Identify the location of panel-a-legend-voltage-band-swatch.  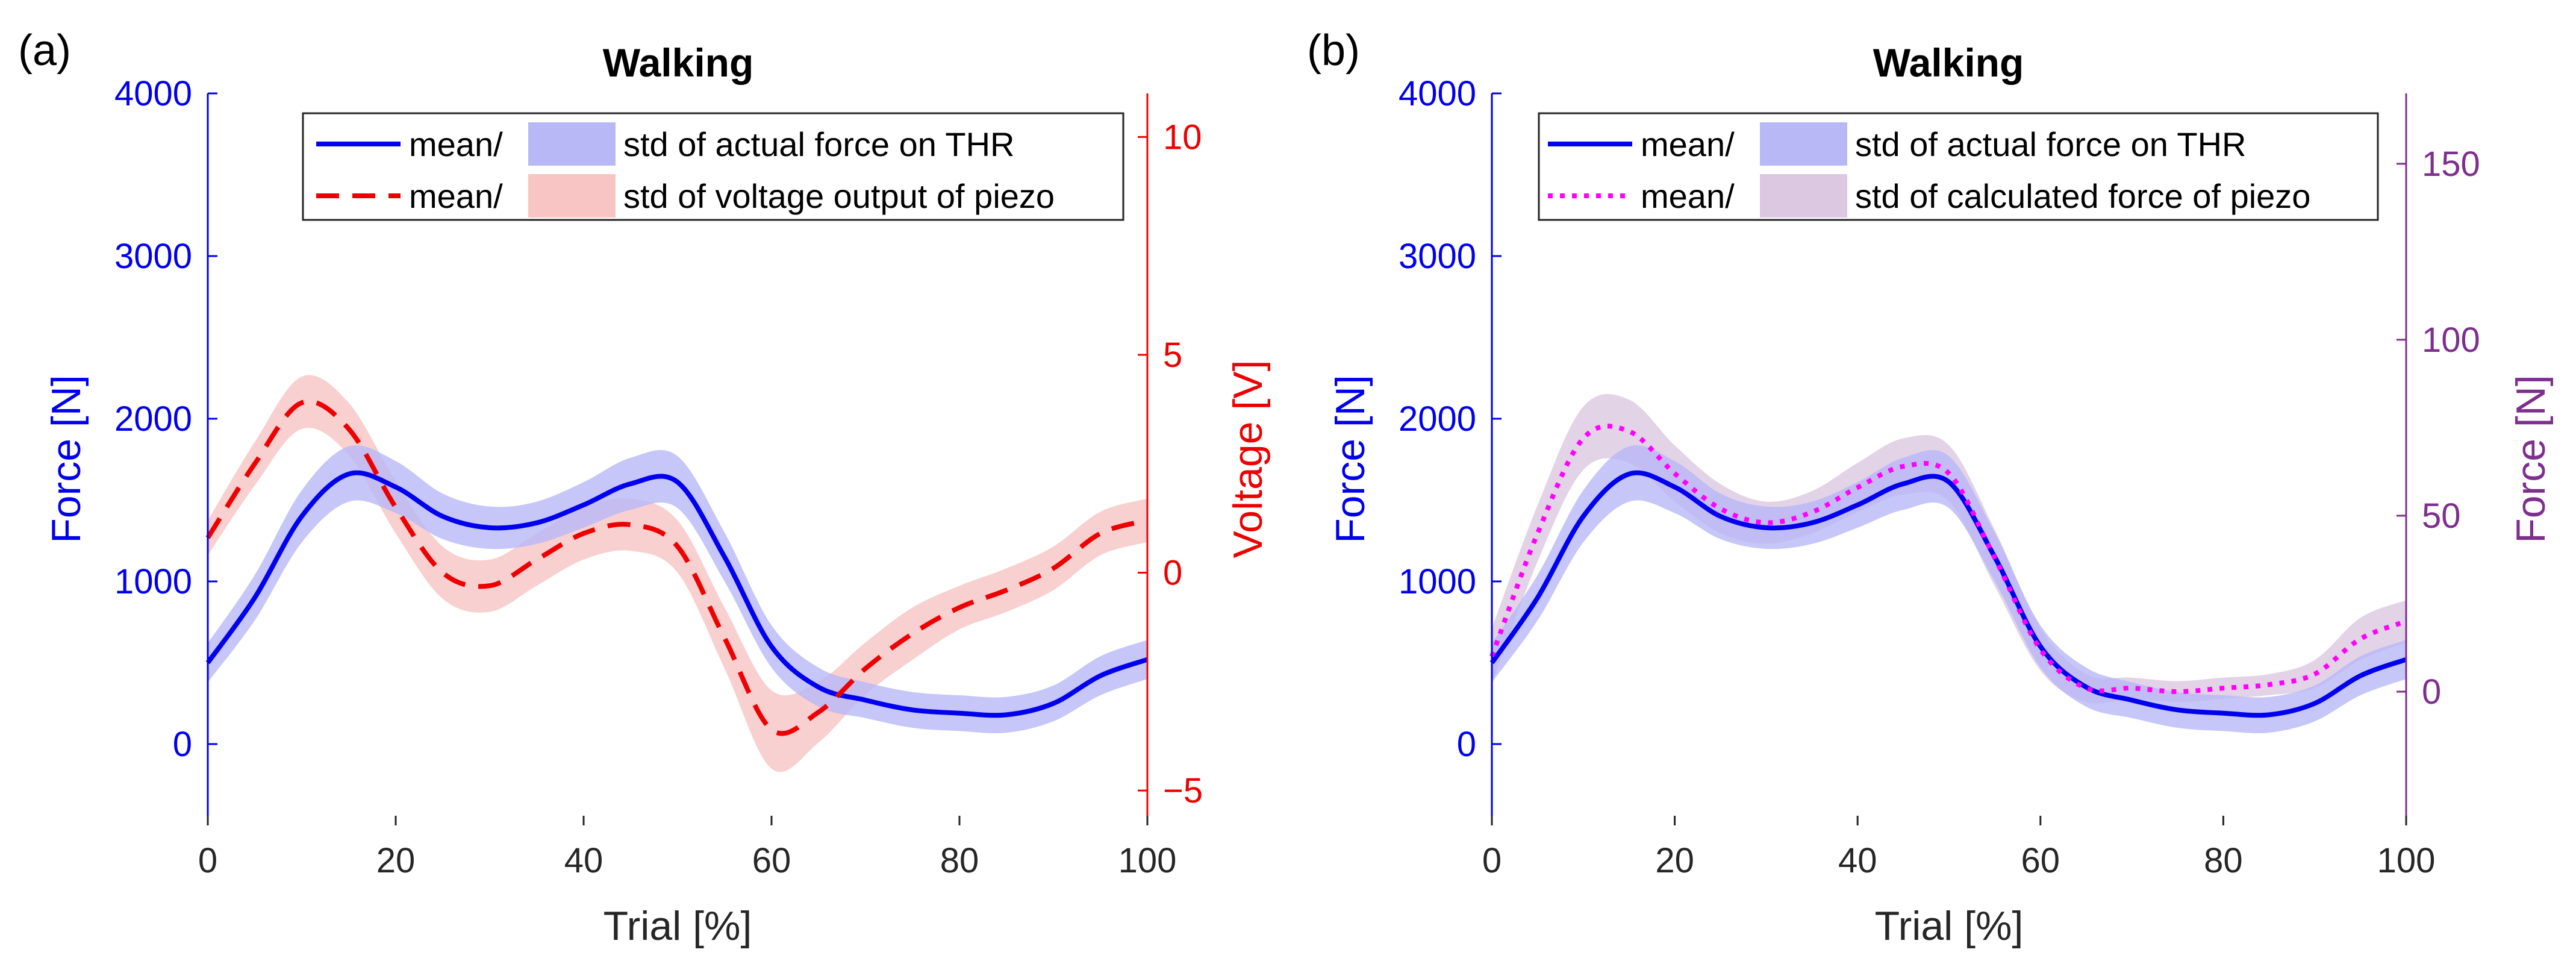
(572, 195).